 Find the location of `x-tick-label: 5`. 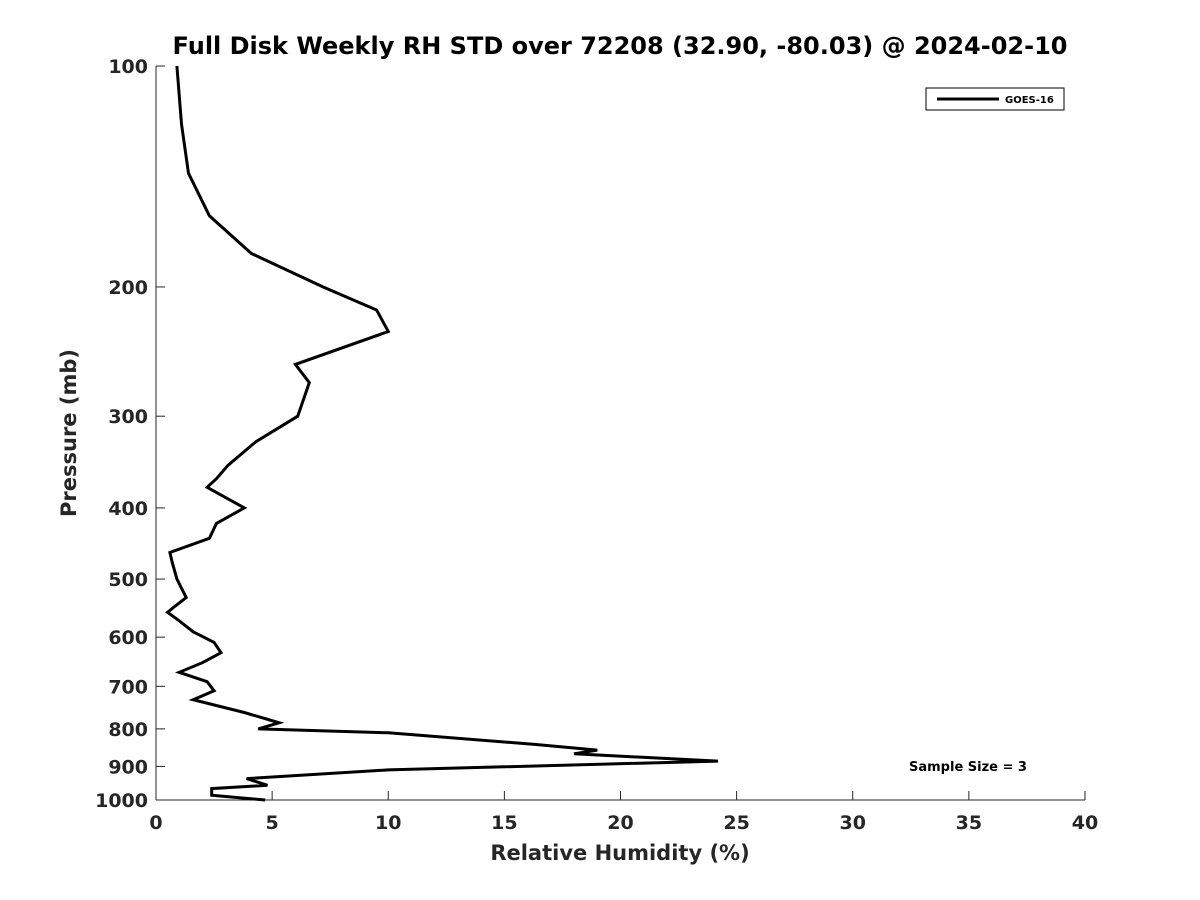

x-tick-label: 5 is located at coordinates (272, 823).